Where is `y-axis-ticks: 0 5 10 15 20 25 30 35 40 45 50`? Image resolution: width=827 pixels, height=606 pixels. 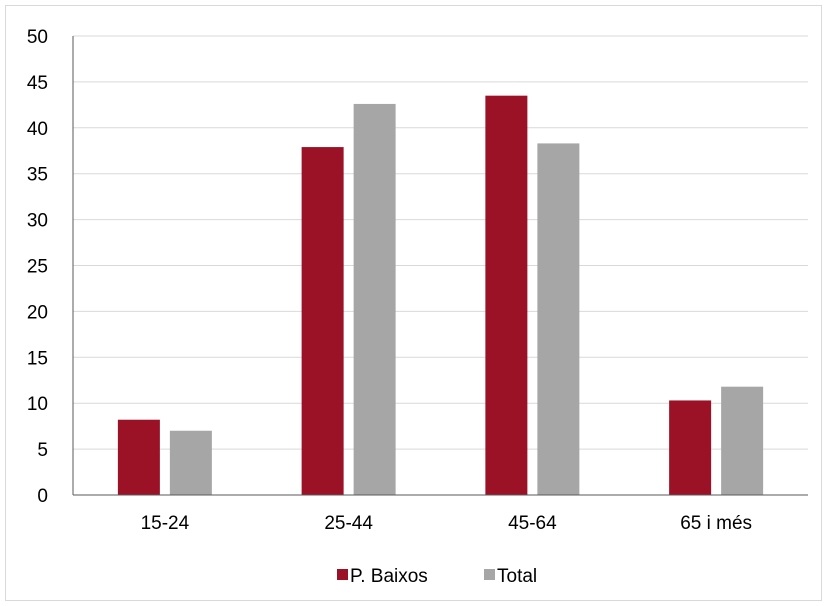
y-axis-ticks: 0 5 10 15 20 25 30 35 40 45 50 is located at coordinates (37, 267).